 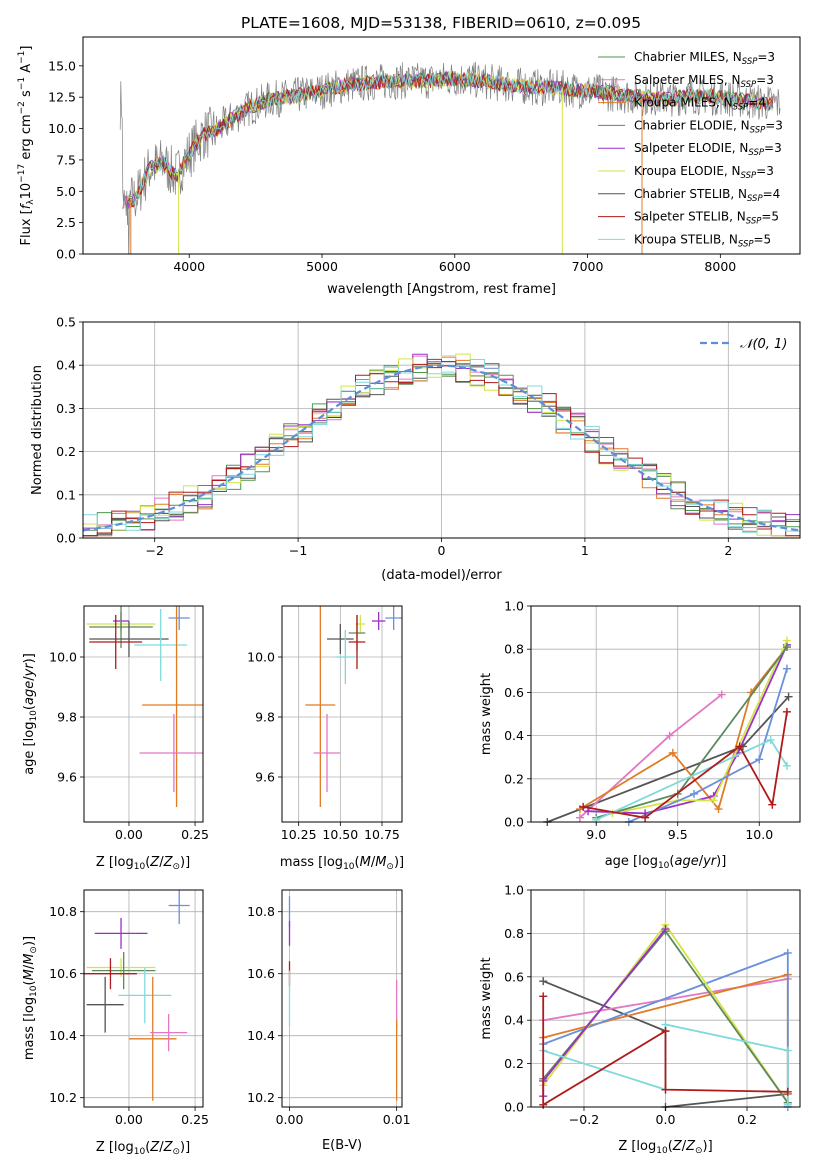 I want to click on residual-histogram, so click(x=441, y=445).